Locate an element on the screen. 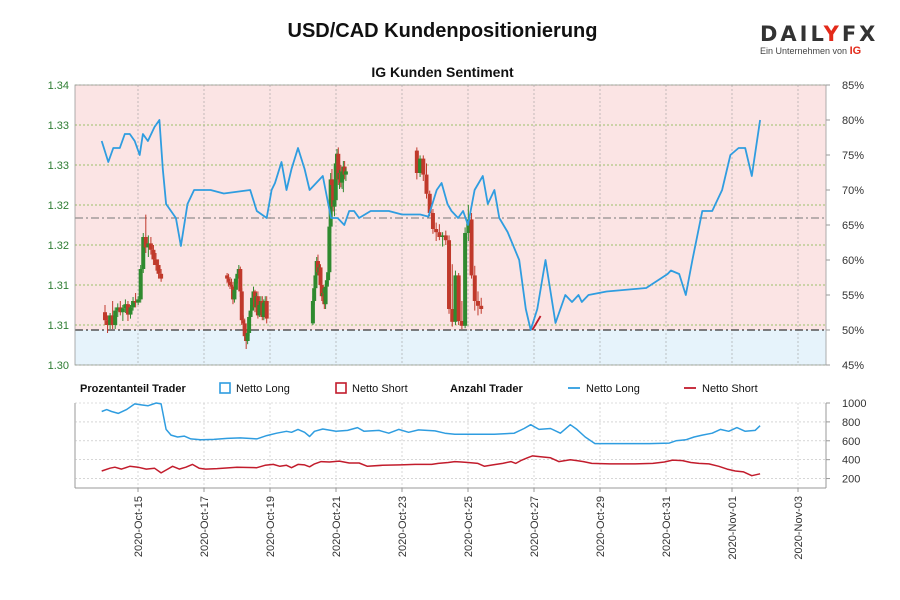 This screenshot has height=600, width=900. count-tick-label: 1000 is located at coordinates (854, 404).